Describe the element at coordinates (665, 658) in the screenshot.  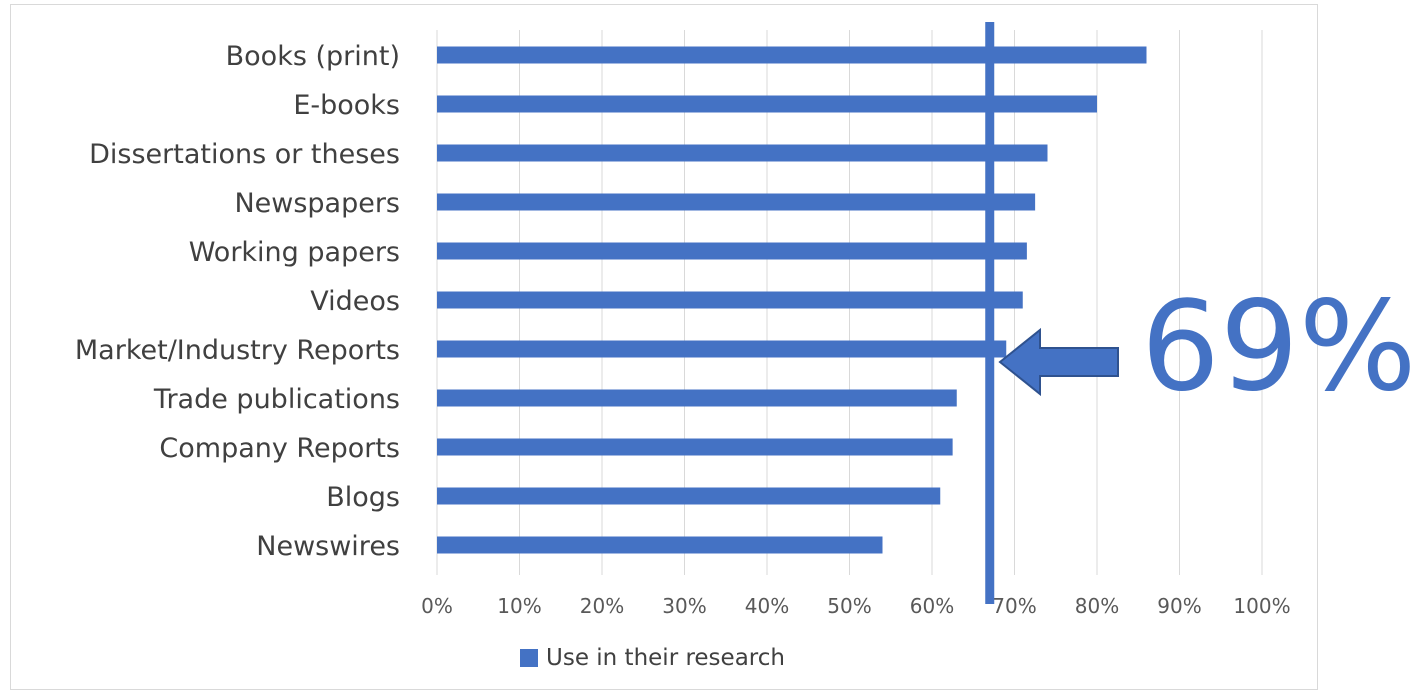
I see `legend-label: Use in their research` at that location.